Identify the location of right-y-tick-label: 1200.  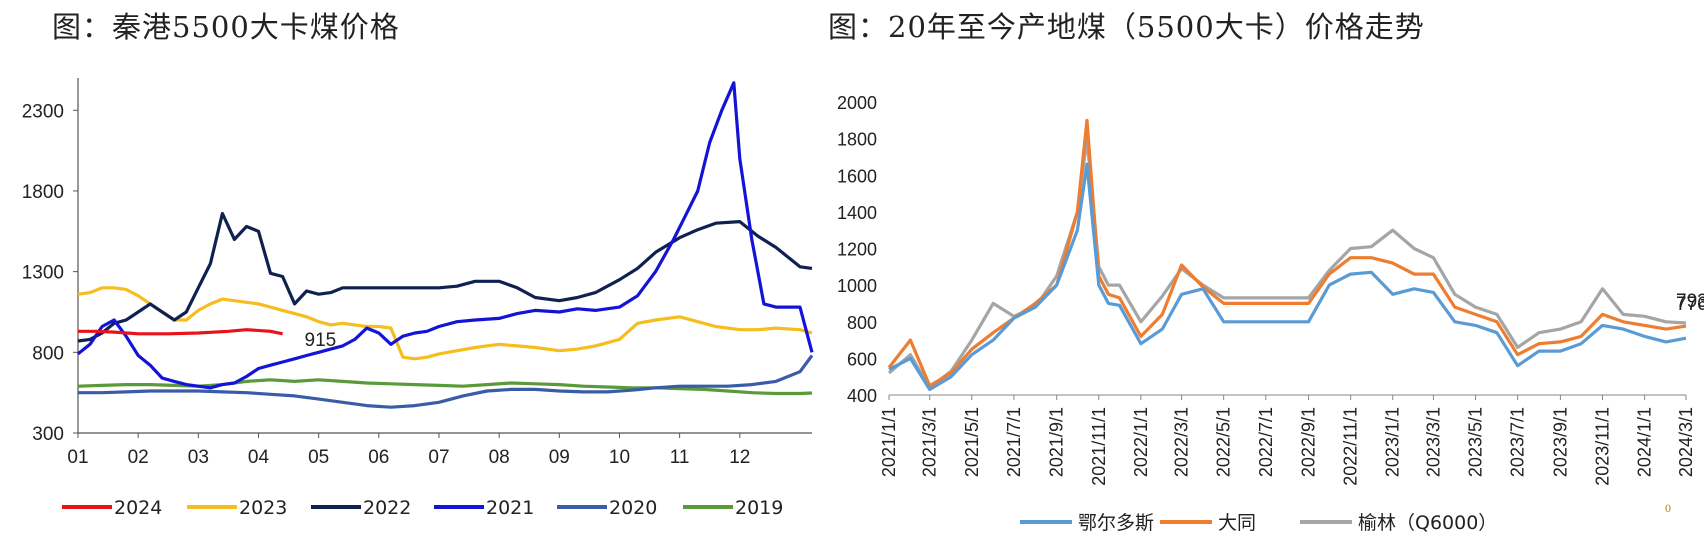
(857, 250).